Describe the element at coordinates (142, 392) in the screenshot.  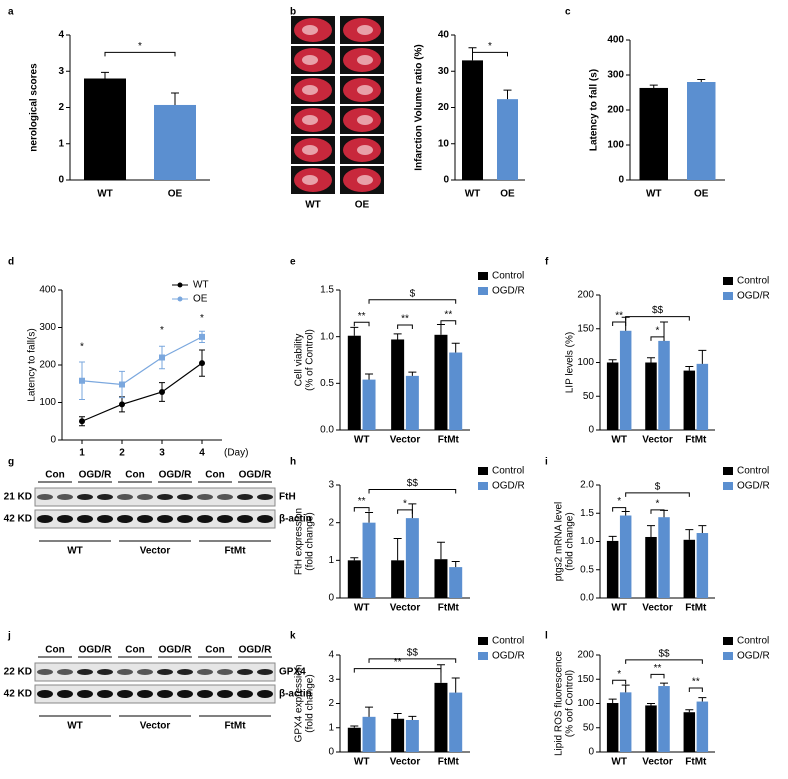
I see `series-line` at that location.